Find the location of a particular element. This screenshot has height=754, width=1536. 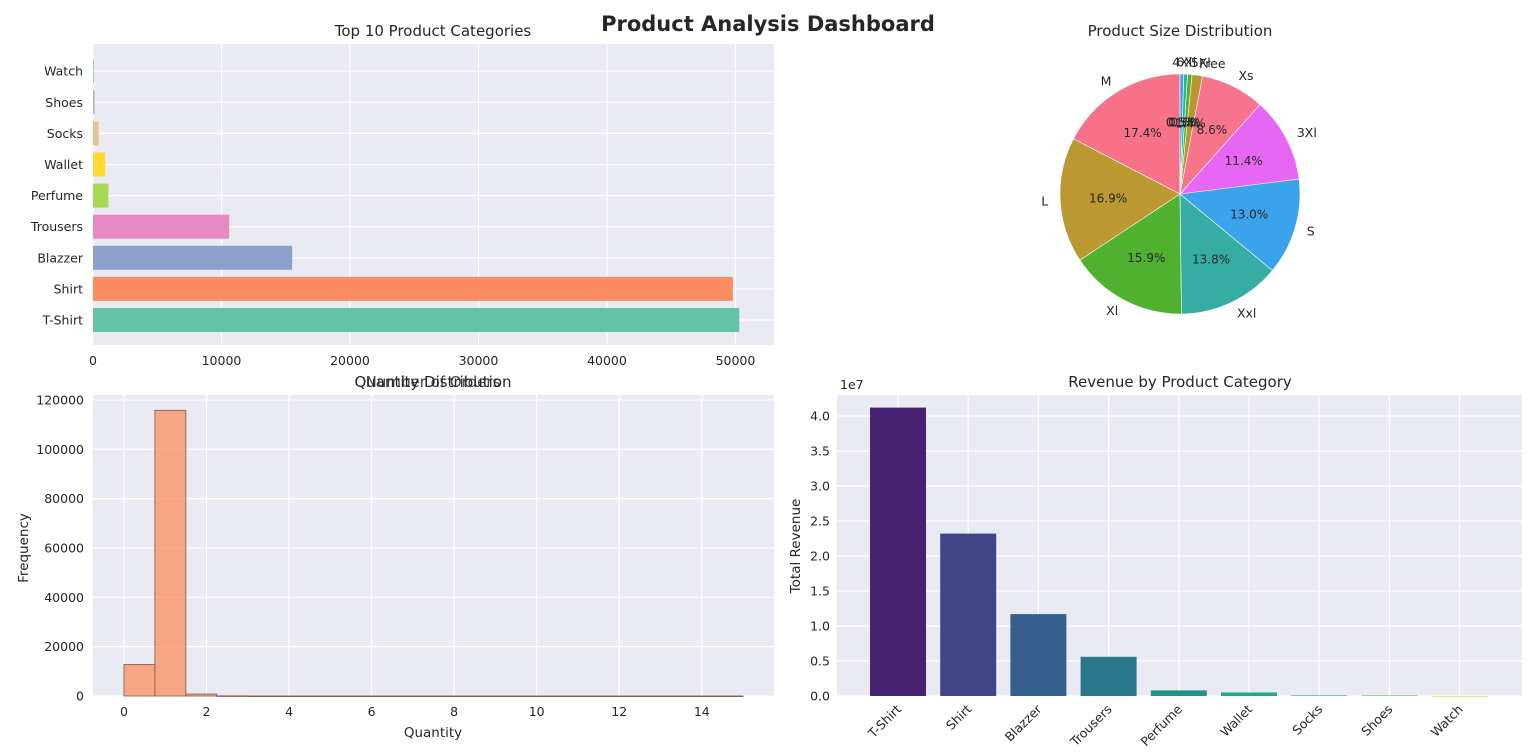

x-tick-label: Shoes is located at coordinates (1376, 720).